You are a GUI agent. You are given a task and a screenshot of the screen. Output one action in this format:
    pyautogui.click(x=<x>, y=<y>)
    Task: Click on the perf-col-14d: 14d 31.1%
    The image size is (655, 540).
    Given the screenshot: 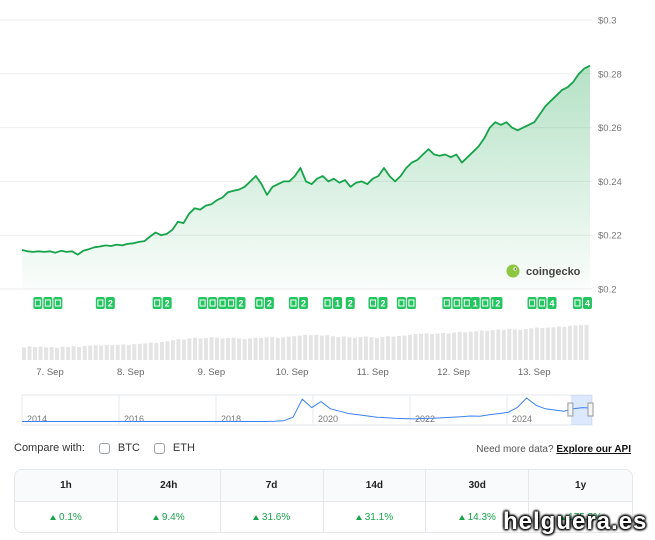 What is the action you would take?
    pyautogui.click(x=375, y=501)
    